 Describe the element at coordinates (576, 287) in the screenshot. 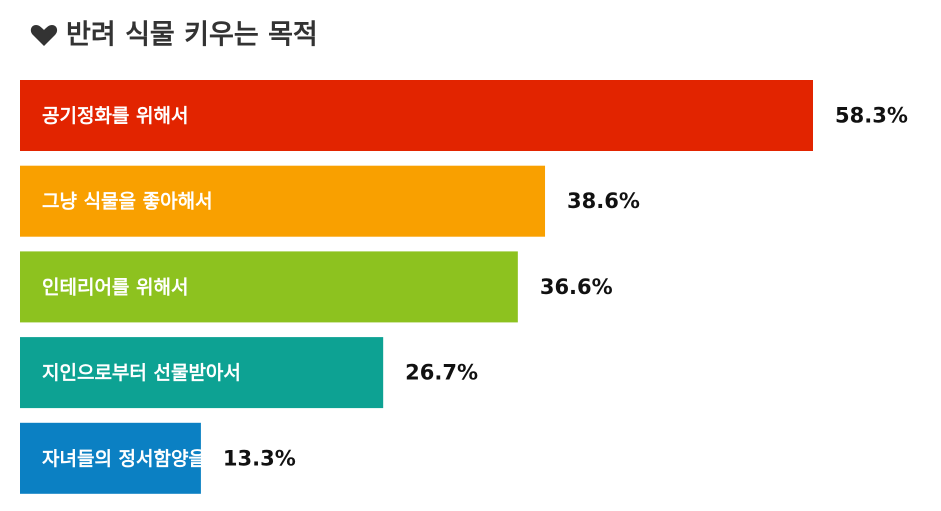

I see `value-label: 36.6%` at that location.